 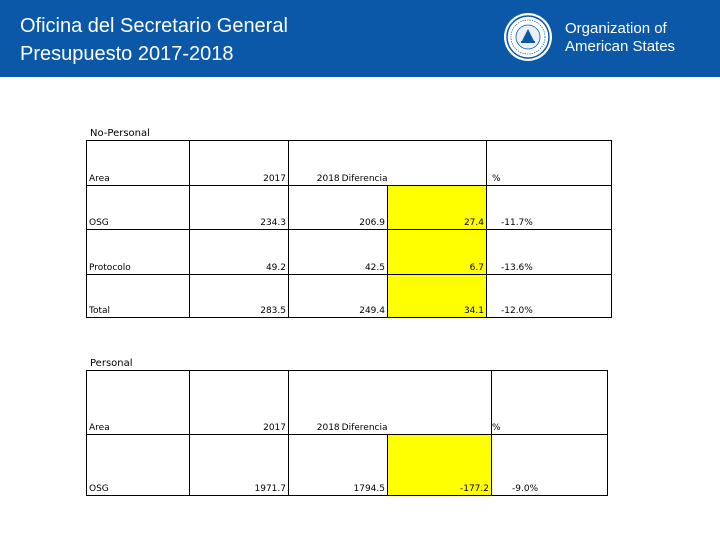 I want to click on cell-2017: 1971.7, so click(x=239, y=465).